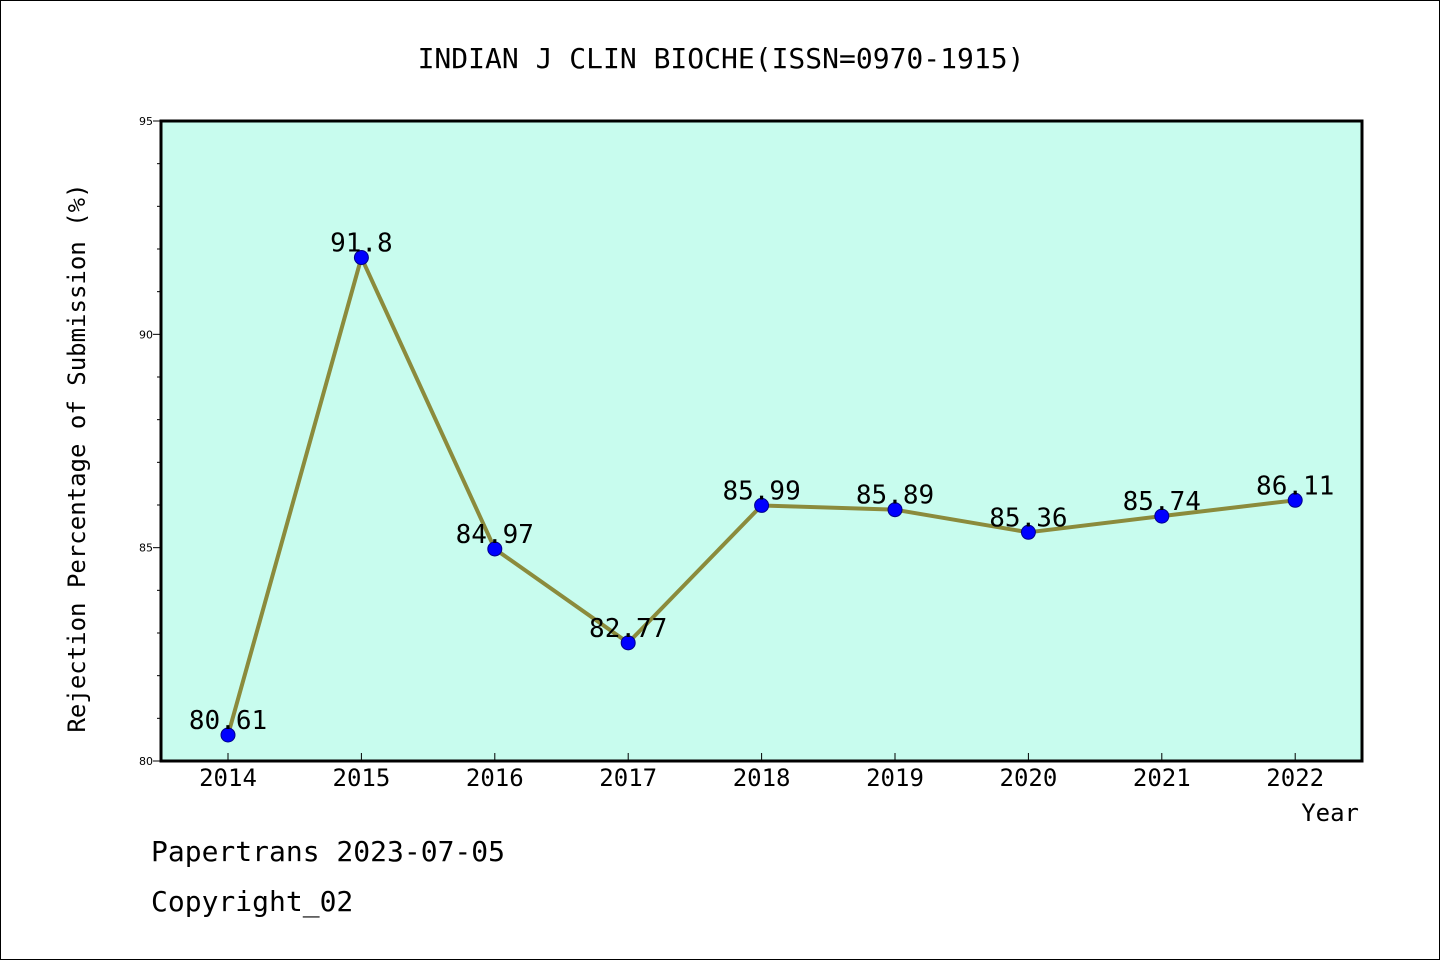 Image resolution: width=1440 pixels, height=961 pixels. Describe the element at coordinates (761, 491) in the screenshot. I see `data-label: 85.99` at that location.